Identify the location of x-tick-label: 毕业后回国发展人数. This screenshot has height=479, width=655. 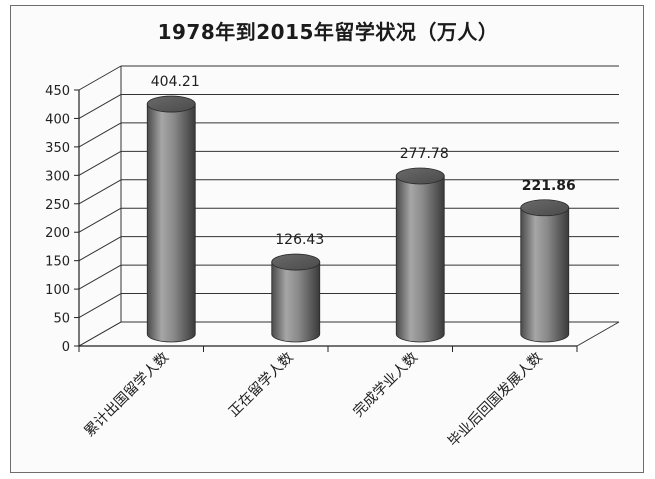
(495, 400).